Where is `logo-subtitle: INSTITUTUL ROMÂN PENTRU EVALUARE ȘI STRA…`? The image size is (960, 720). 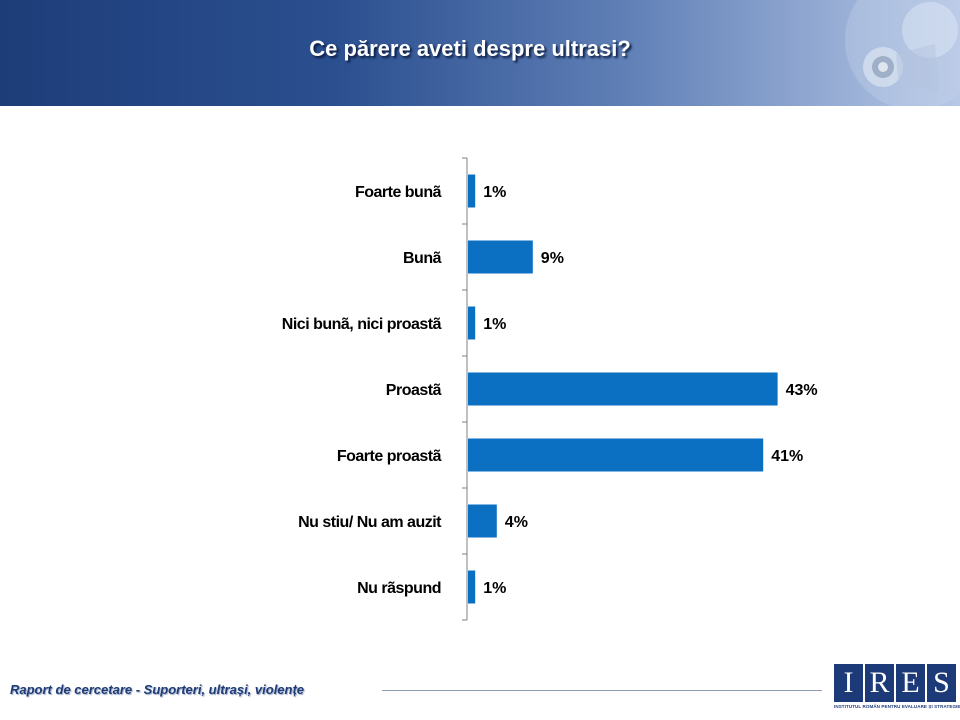
logo-subtitle: INSTITUTUL ROMÂN PENTRU EVALUARE ȘI STRA… is located at coordinates (897, 706).